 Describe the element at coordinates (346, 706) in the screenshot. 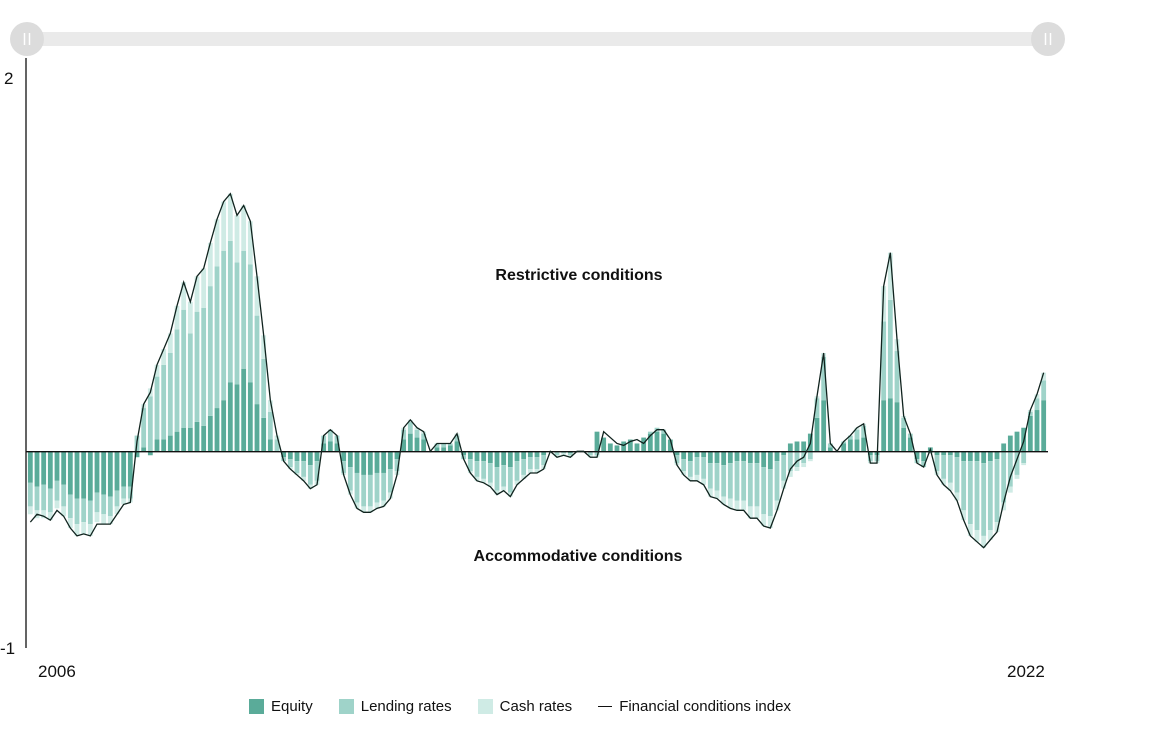

I see `legend-swatch-lending` at that location.